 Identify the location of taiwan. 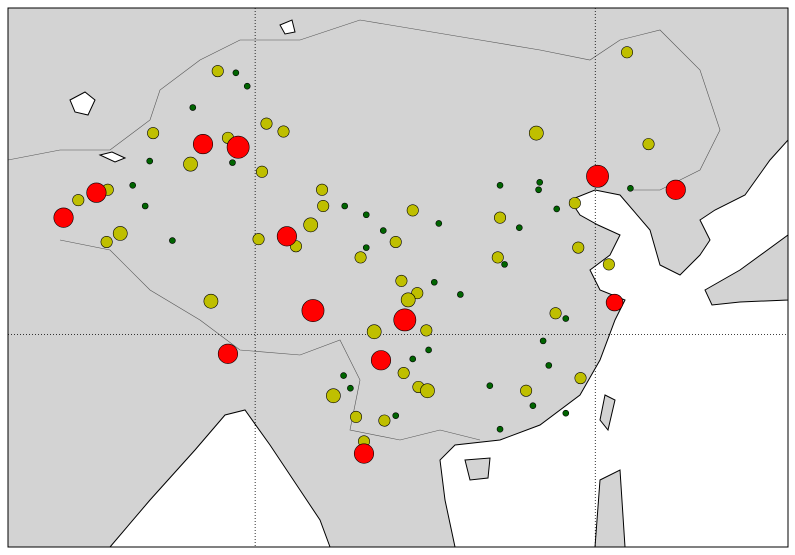
(607, 413).